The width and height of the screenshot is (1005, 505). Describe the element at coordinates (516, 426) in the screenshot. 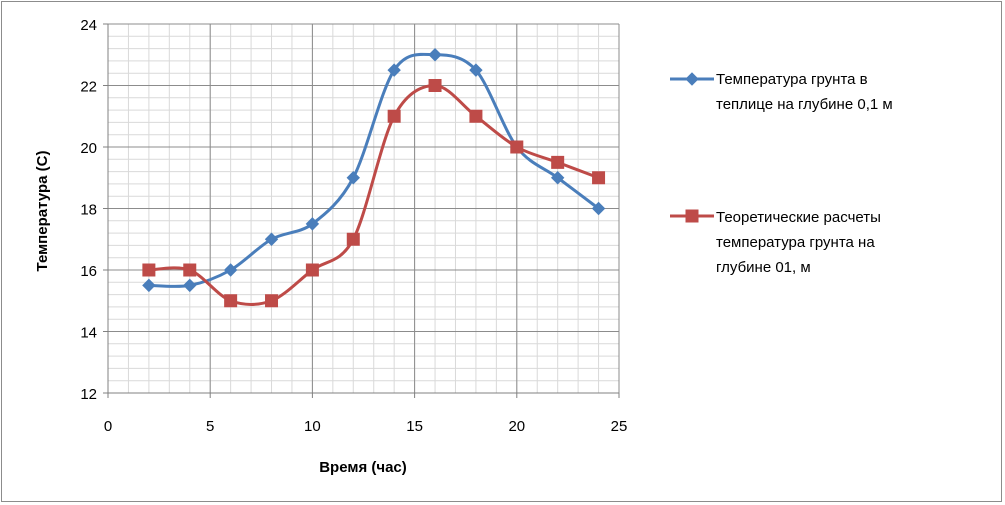

I see `x-tick-label: 20` at that location.